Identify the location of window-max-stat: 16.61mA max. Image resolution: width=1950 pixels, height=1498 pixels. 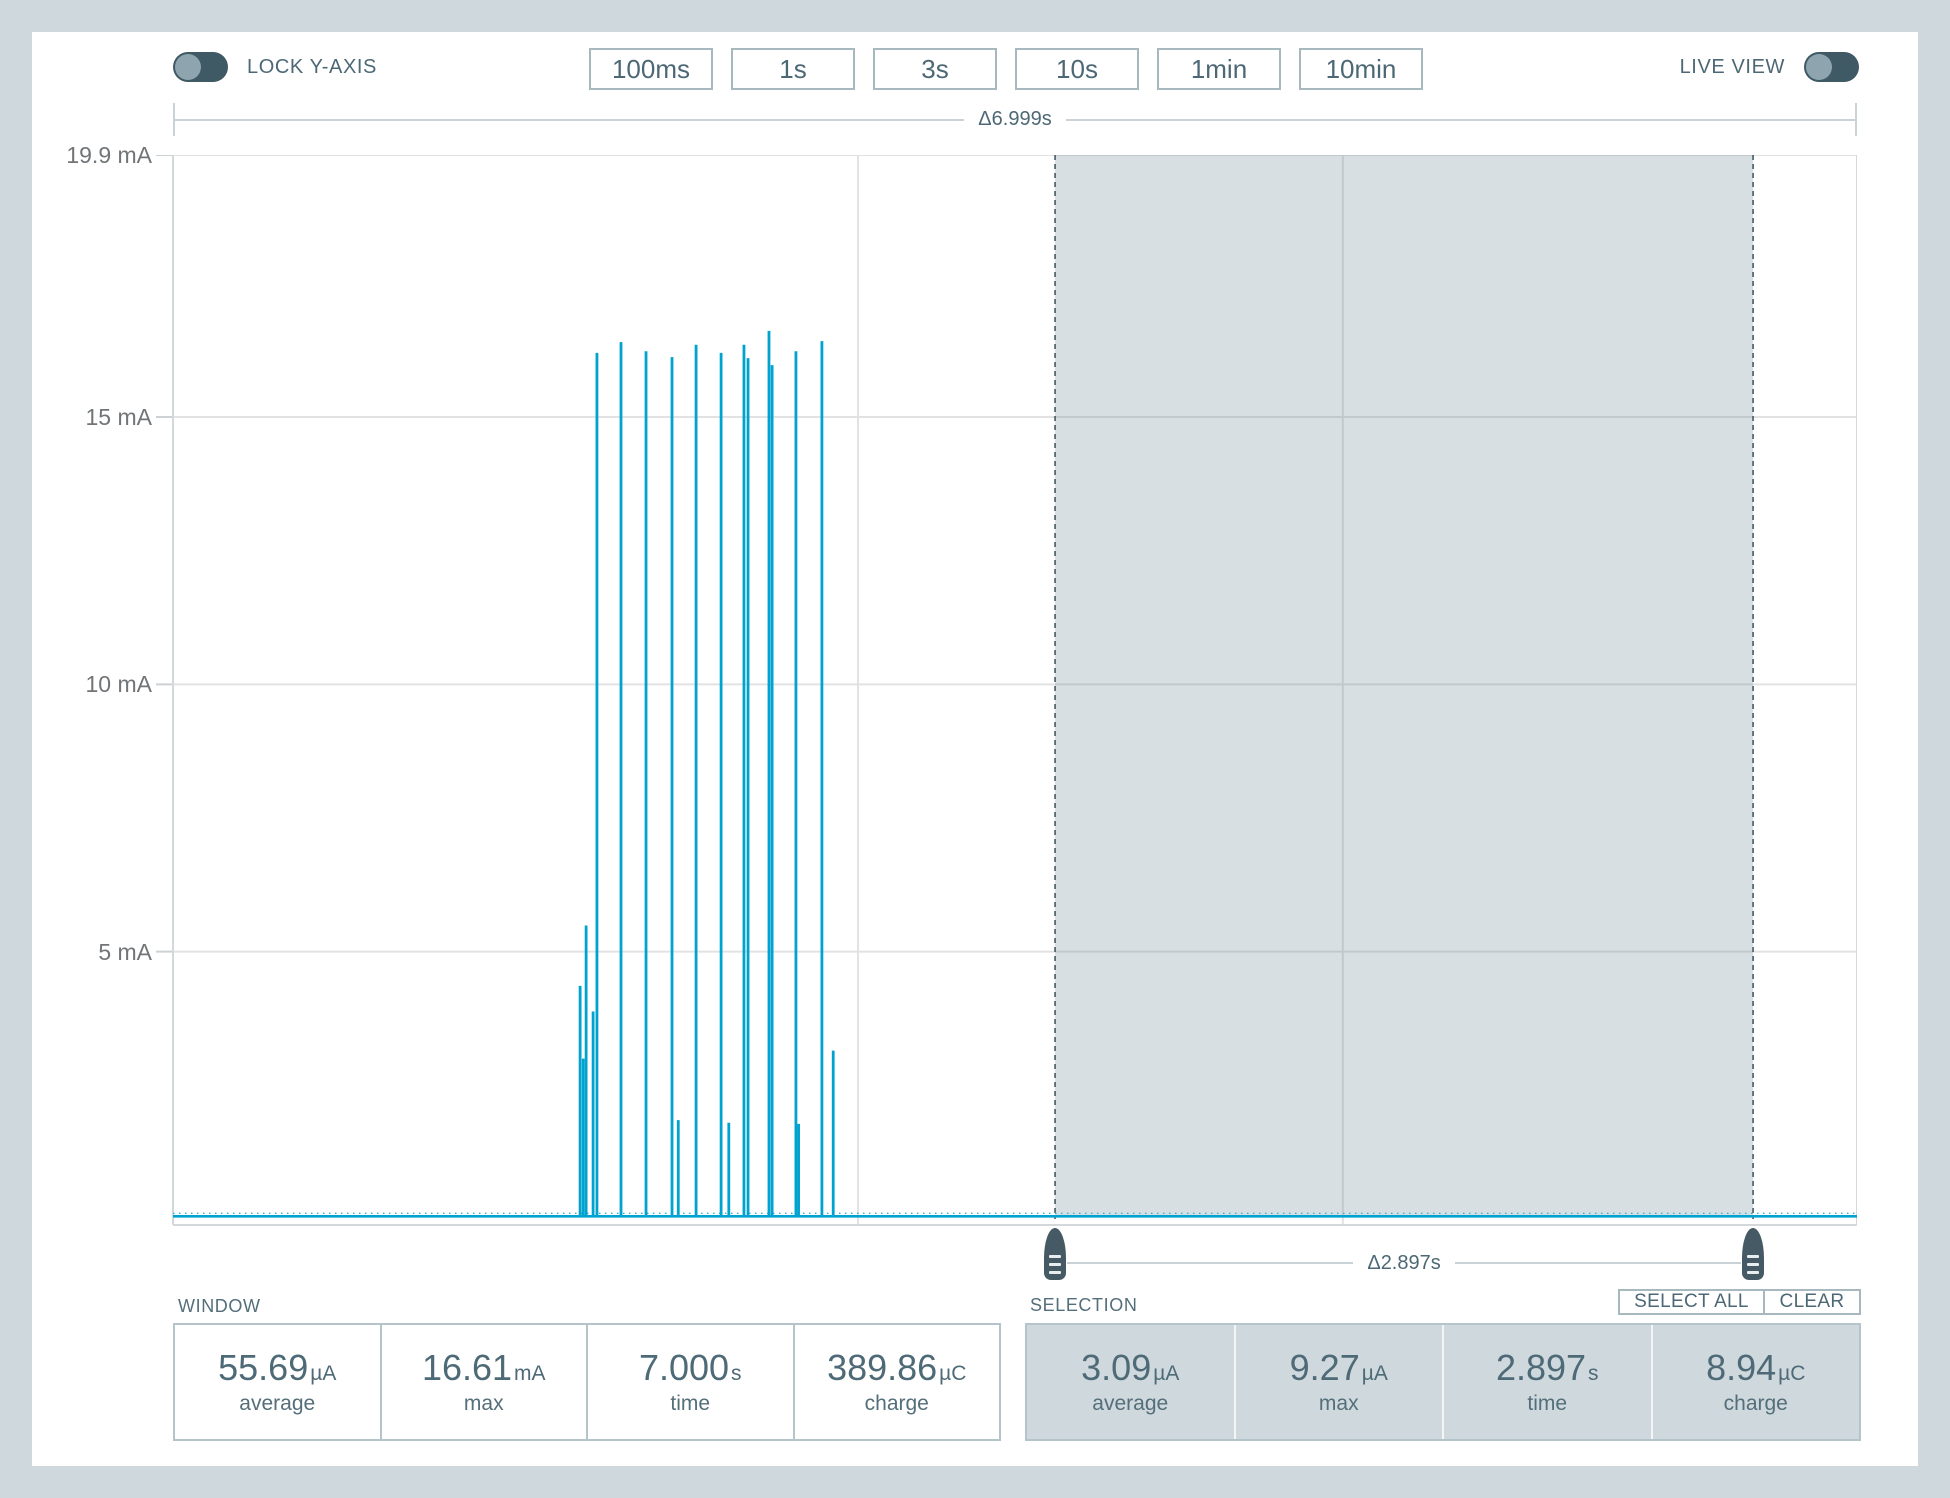
(483, 1382).